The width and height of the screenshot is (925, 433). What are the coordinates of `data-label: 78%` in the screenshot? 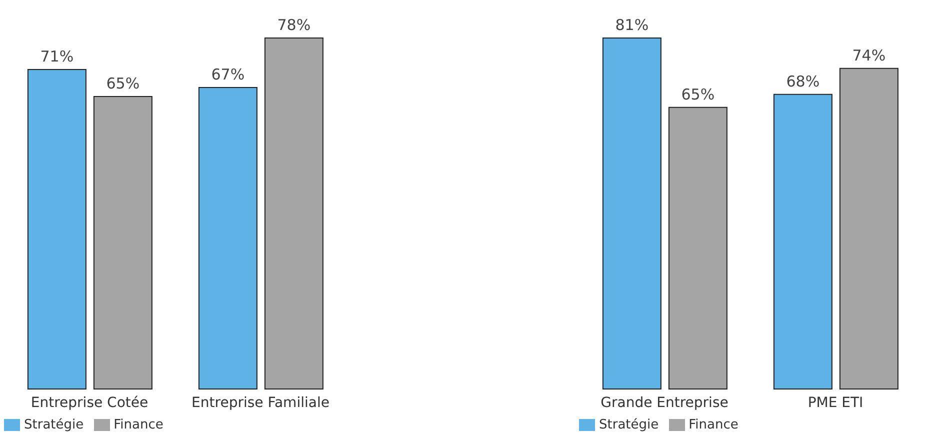 It's located at (294, 25).